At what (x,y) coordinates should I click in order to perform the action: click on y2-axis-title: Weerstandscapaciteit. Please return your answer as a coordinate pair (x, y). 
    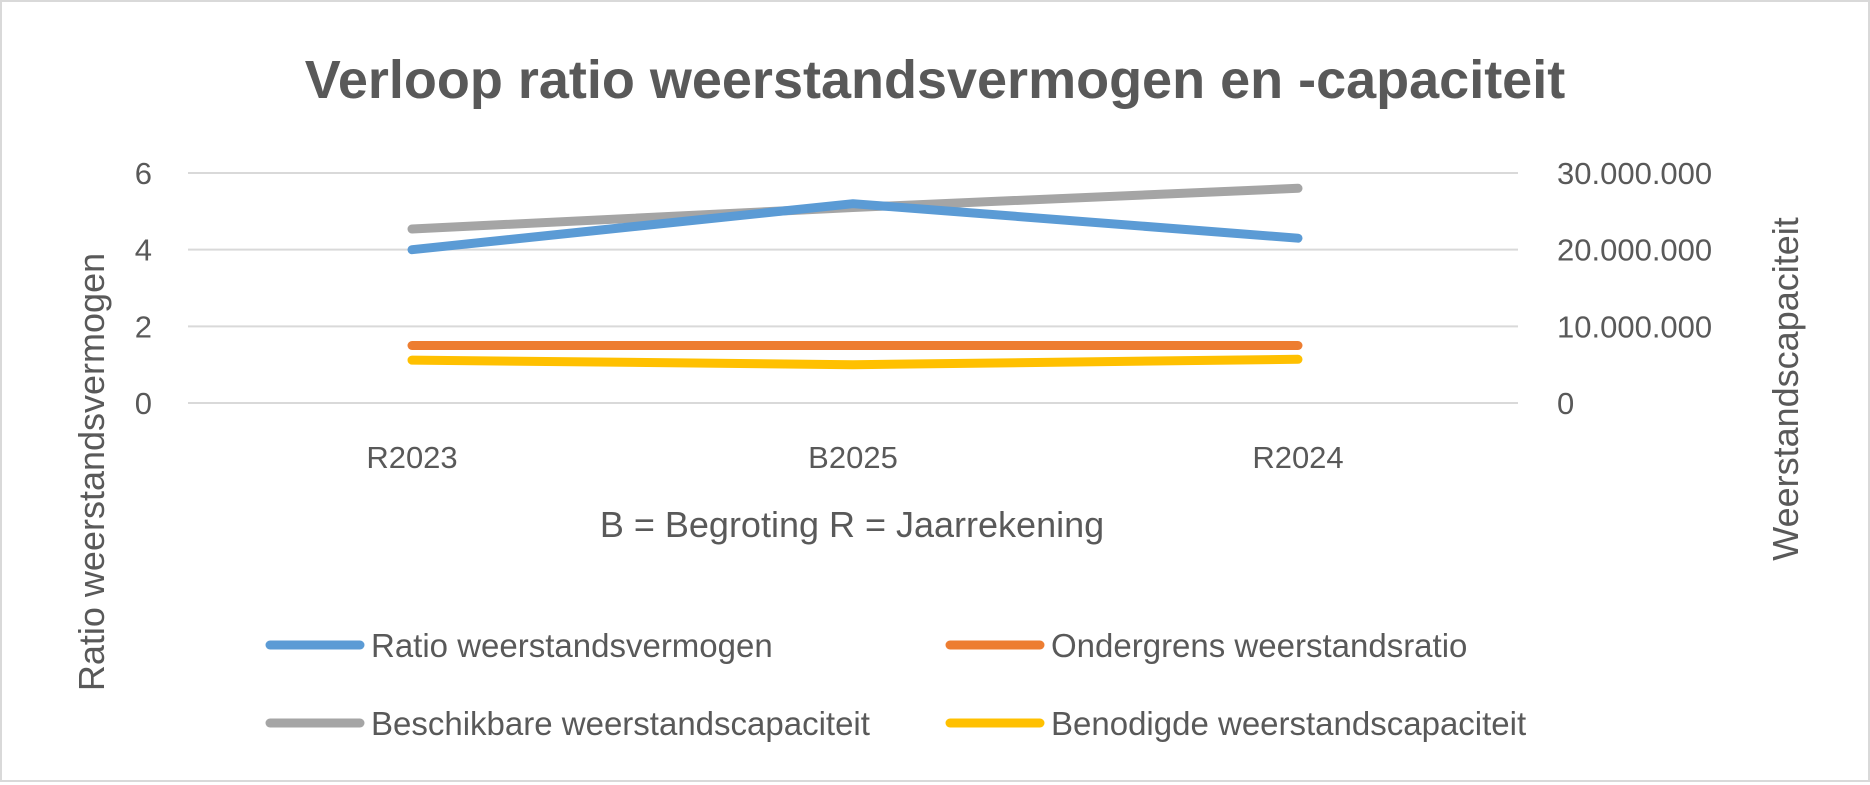
    Looking at the image, I should click on (1785, 389).